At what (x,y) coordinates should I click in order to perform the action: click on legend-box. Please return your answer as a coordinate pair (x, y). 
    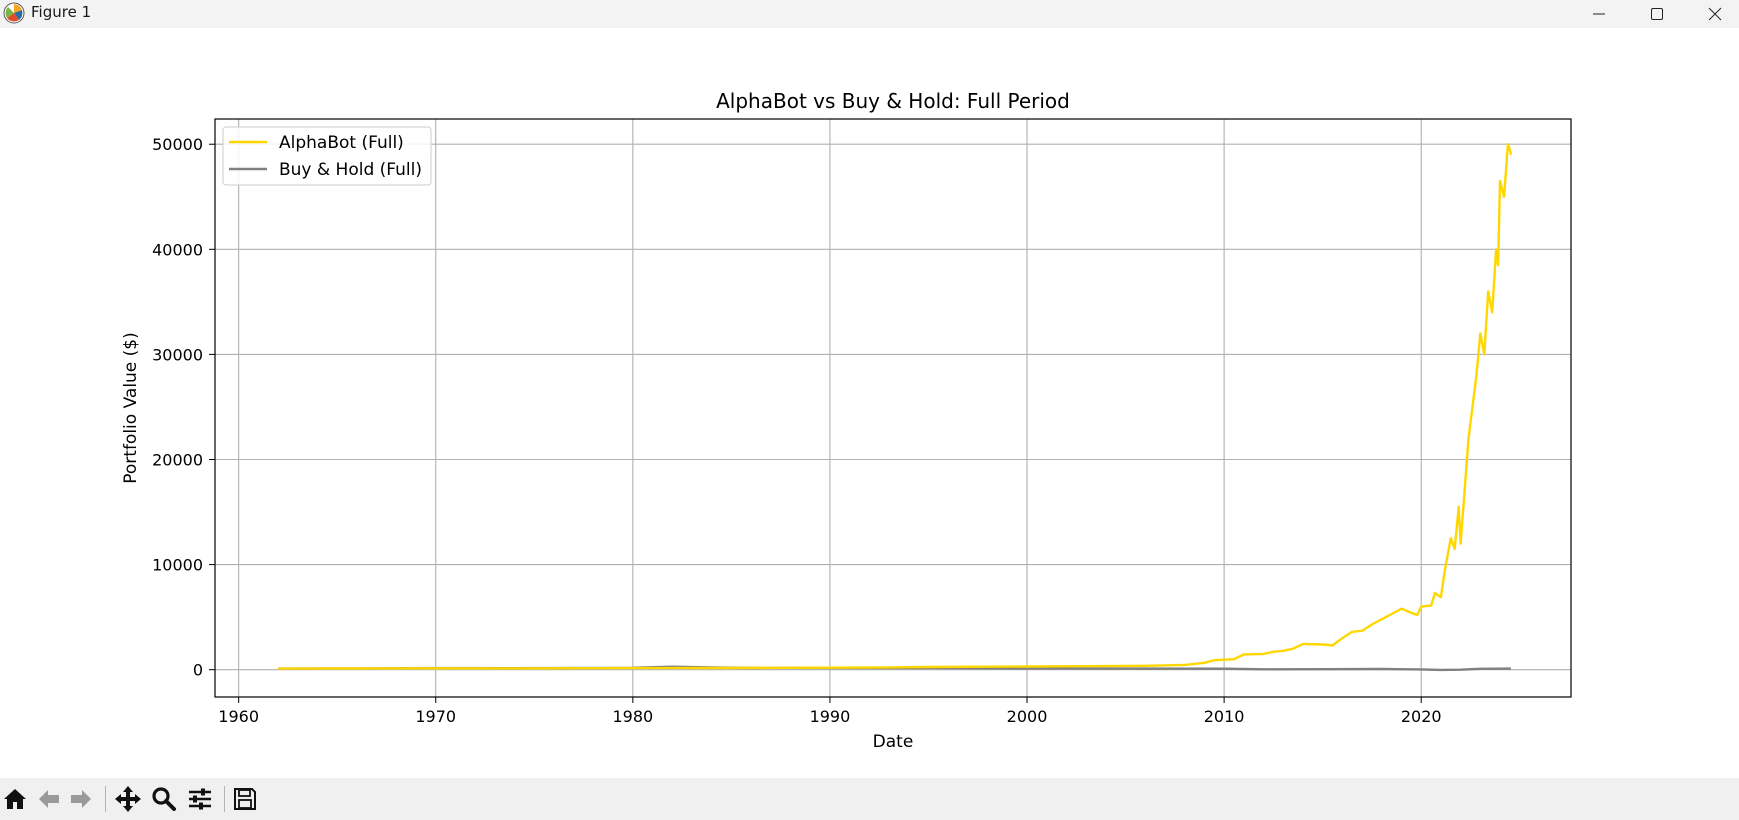
    Looking at the image, I should click on (327, 156).